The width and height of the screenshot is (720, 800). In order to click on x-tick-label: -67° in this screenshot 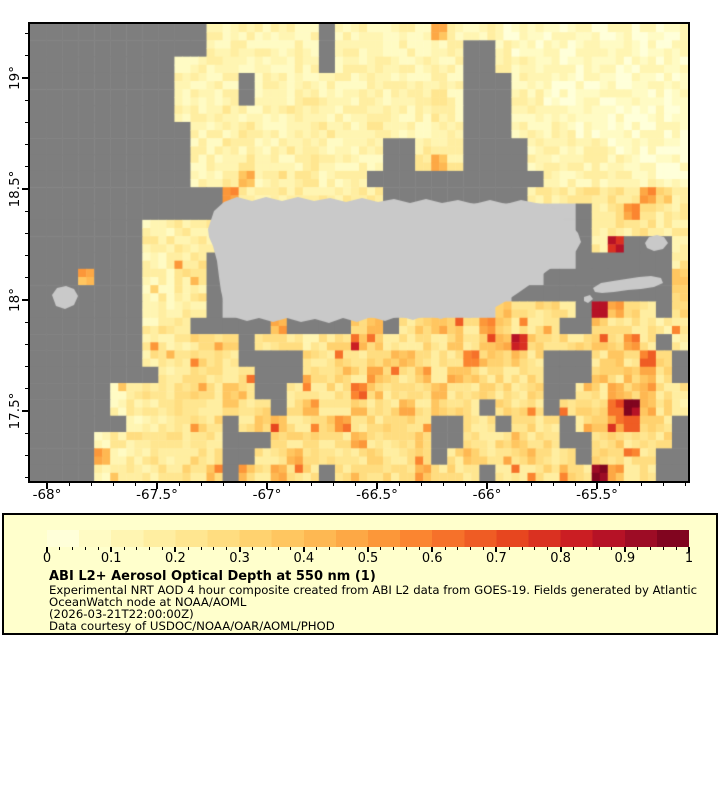, I will do `click(267, 495)`.